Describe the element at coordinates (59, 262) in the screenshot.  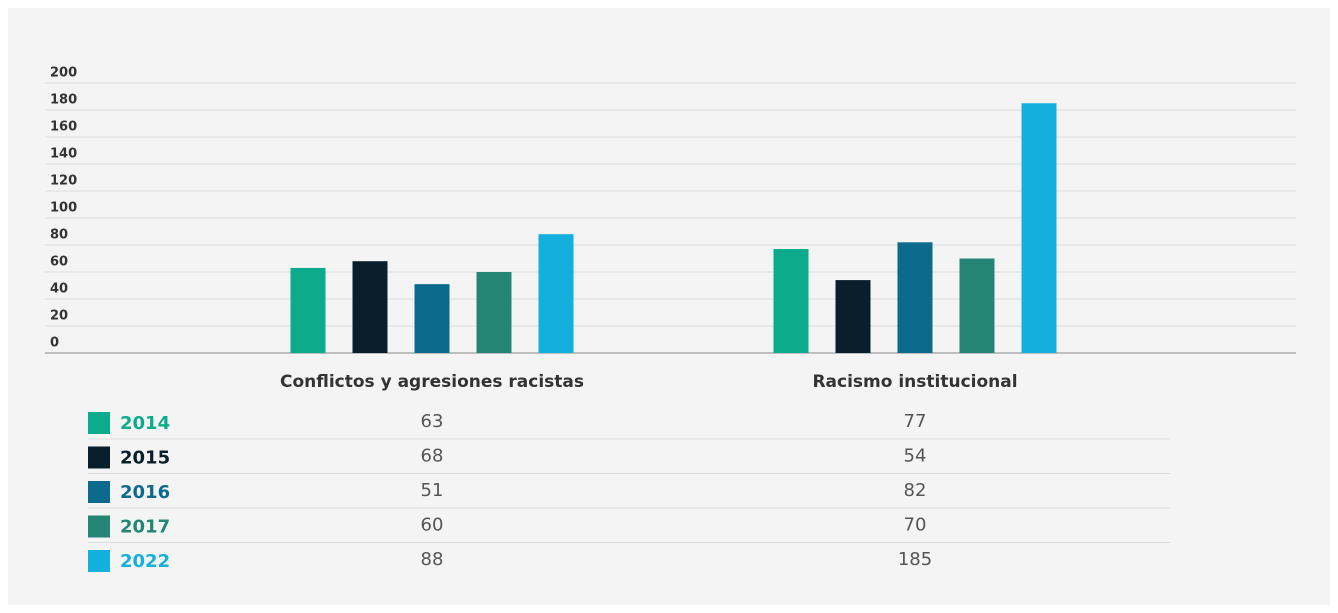
I see `y-tick-label: 60` at that location.